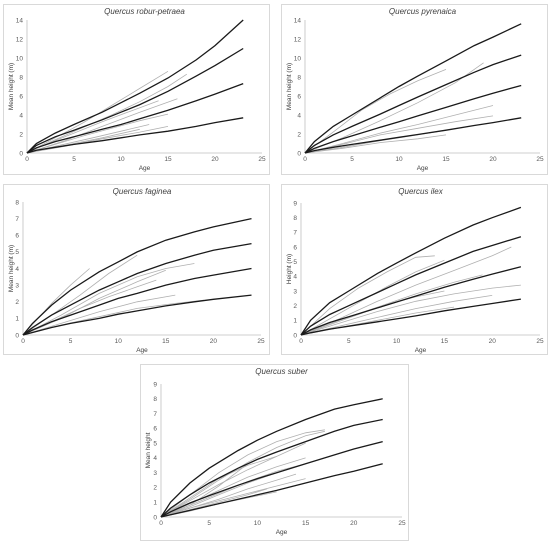 This screenshot has height=543, width=550. I want to click on panel-title: Quercus robur-petraea, so click(144, 11).